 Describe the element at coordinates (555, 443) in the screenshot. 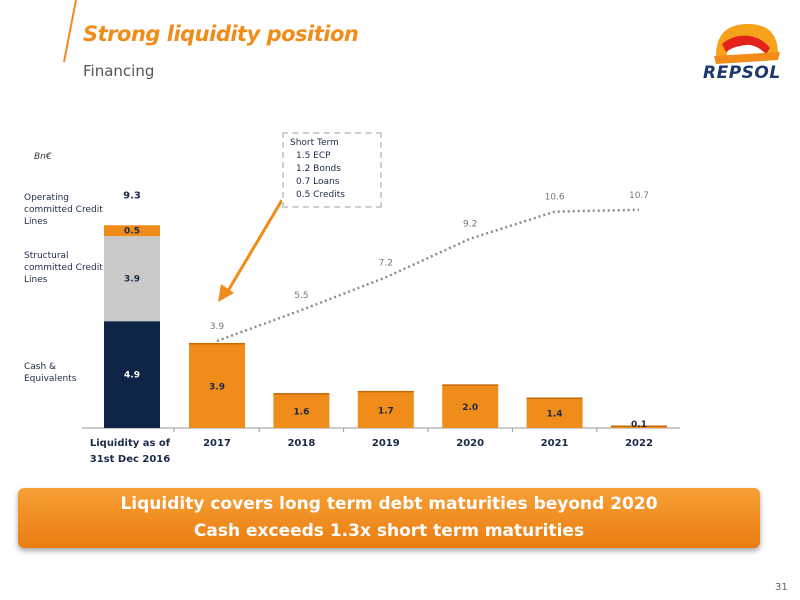

I see `x-tick-2021: 2021` at that location.